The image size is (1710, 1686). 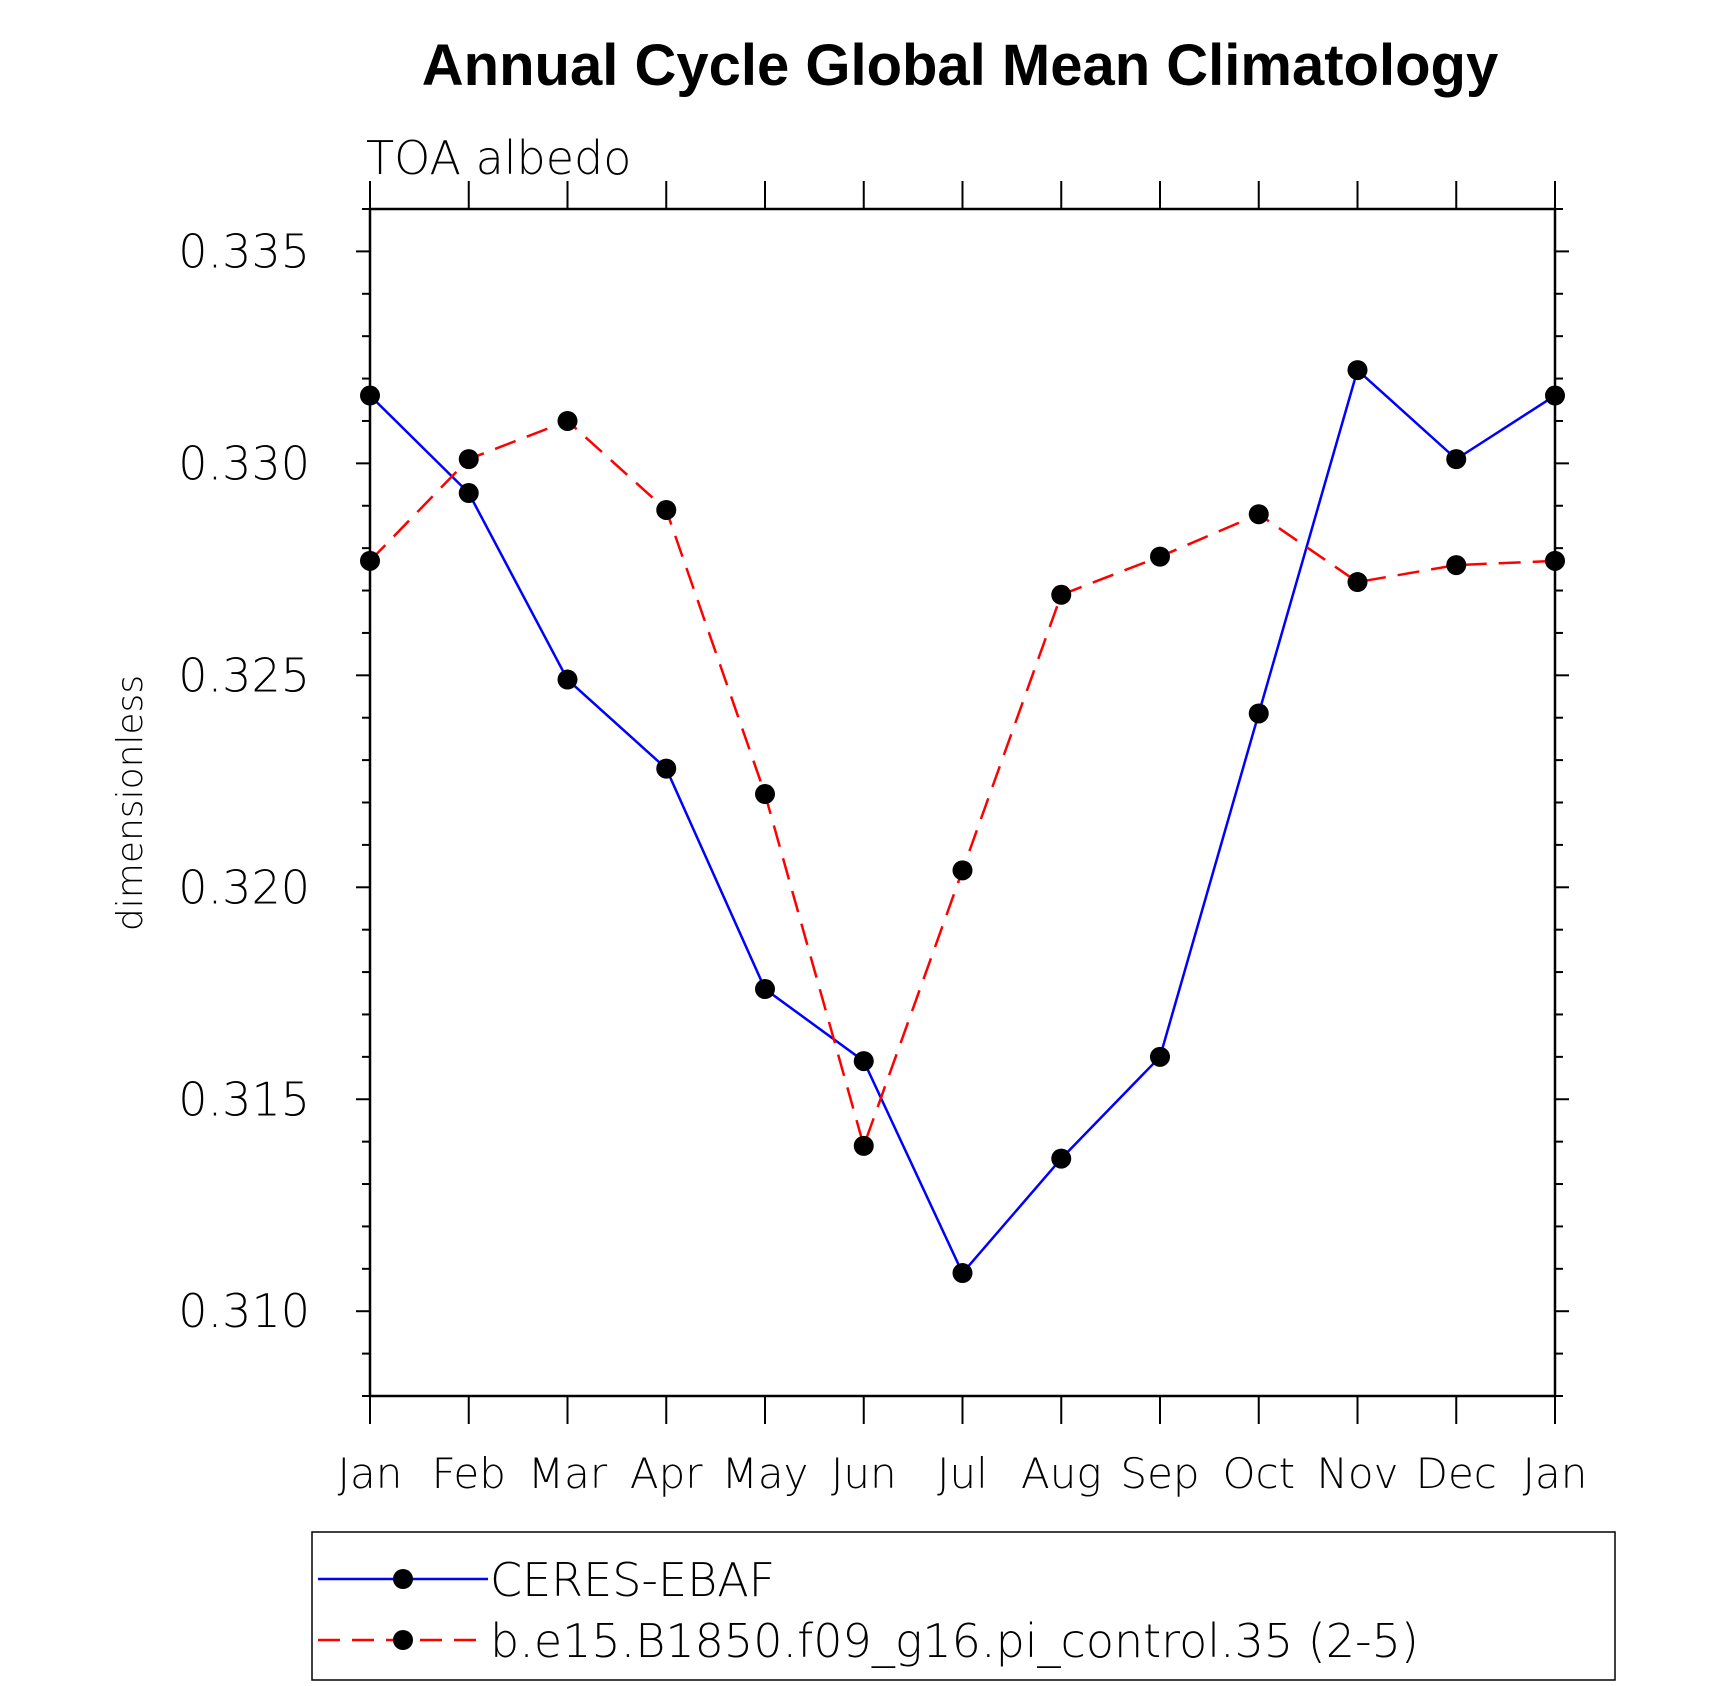 What do you see at coordinates (244, 463) in the screenshot?
I see `y-tick-label: 0.330` at bounding box center [244, 463].